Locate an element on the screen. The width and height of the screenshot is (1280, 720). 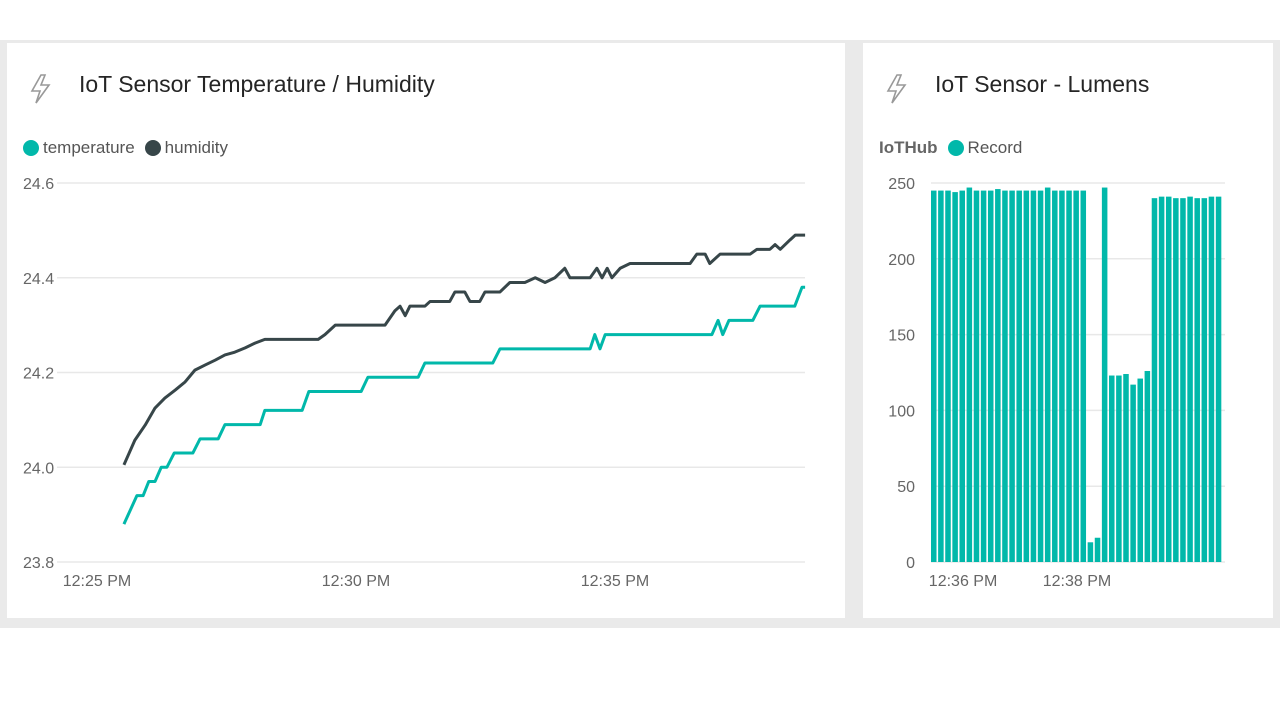
y-tick-label: 250 is located at coordinates (901, 184).